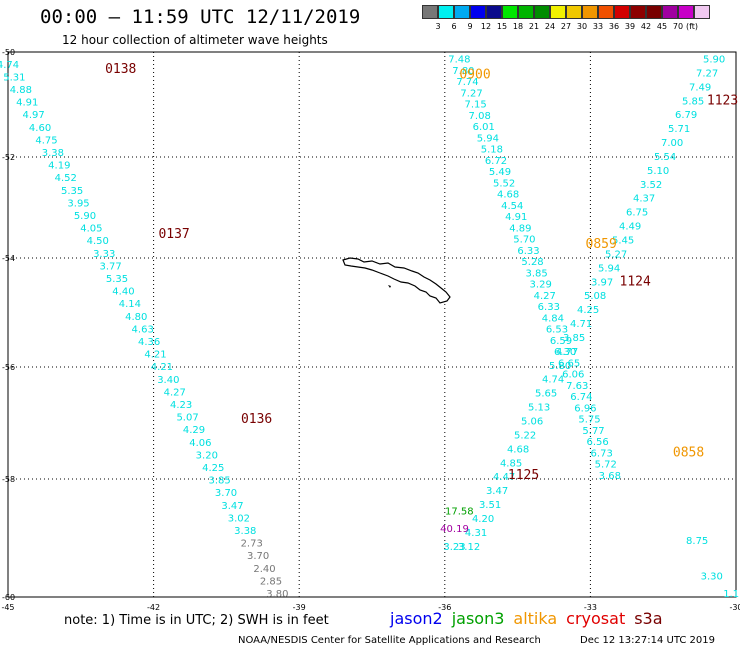 The height and width of the screenshot is (650, 740). What do you see at coordinates (120, 69) in the screenshot?
I see `pass-time-label: 0138` at bounding box center [120, 69].